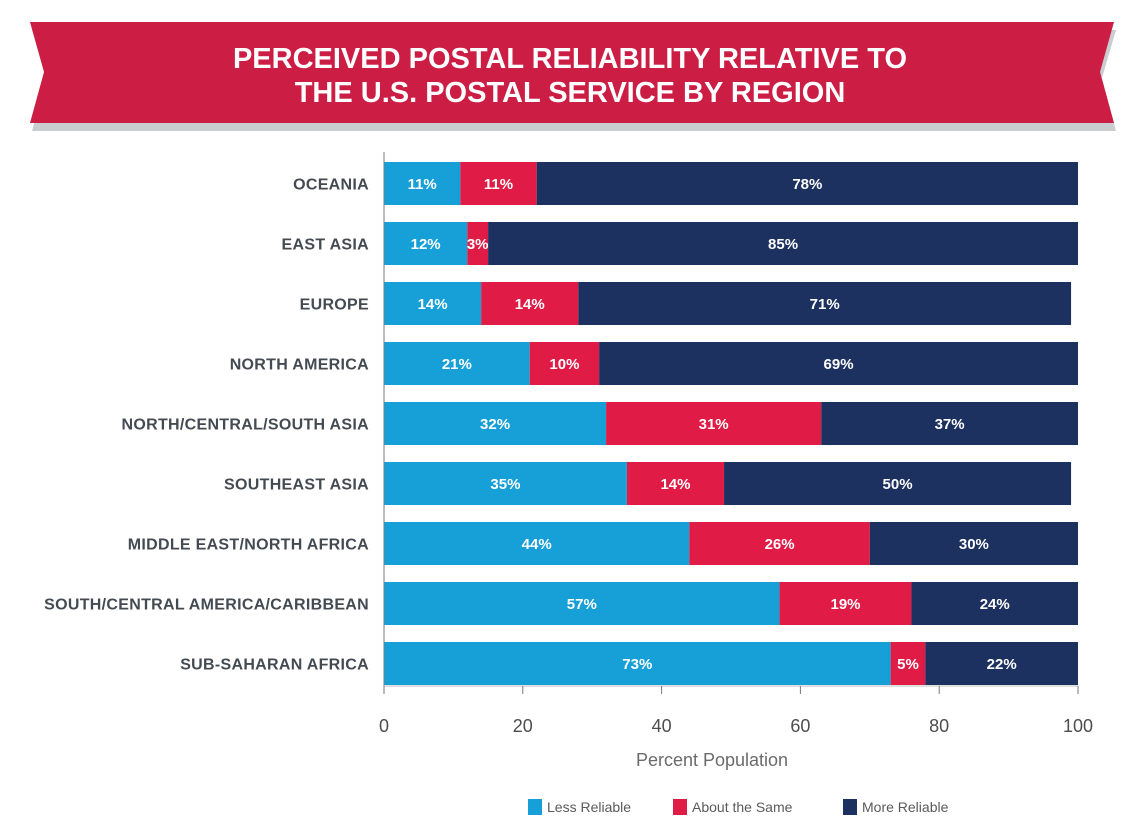 Image resolution: width=1130 pixels, height=837 pixels. I want to click on bar-about-the-same-north-central-south-asia, so click(714, 423).